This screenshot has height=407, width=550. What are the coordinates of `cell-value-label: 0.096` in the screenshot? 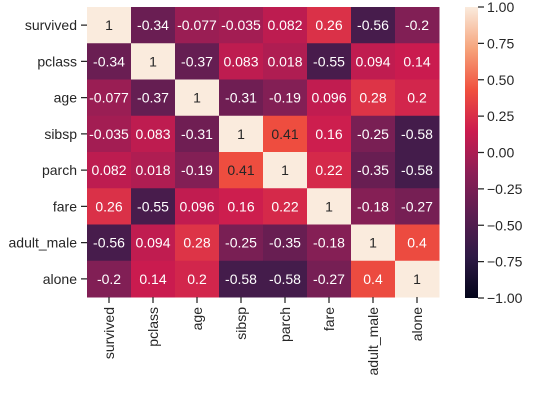 It's located at (196, 206).